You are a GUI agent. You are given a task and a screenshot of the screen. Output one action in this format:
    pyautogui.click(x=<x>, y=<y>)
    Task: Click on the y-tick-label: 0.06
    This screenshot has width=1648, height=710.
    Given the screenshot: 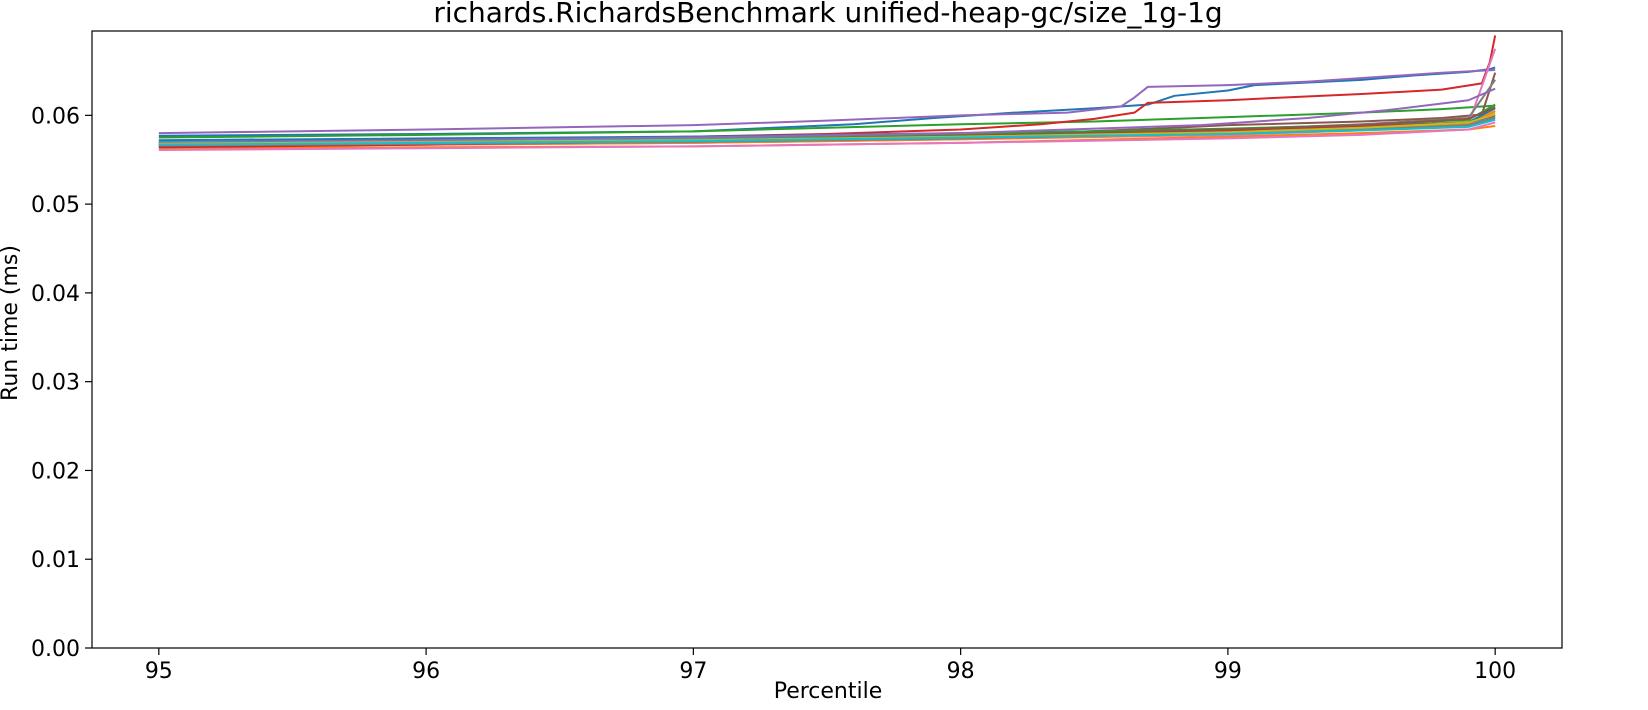 What is the action you would take?
    pyautogui.click(x=55, y=116)
    